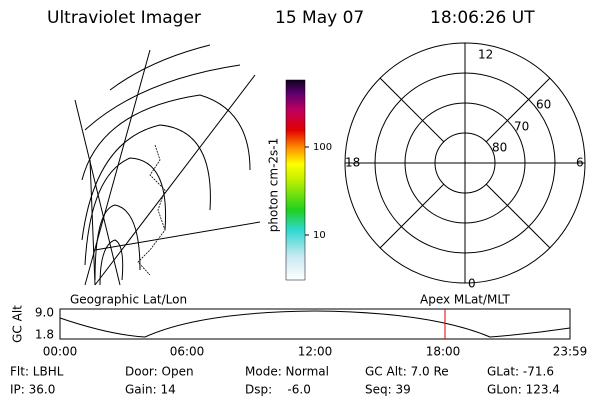 Image resolution: width=600 pixels, height=400 pixels. I want to click on date: 15 May 07, so click(319, 18).